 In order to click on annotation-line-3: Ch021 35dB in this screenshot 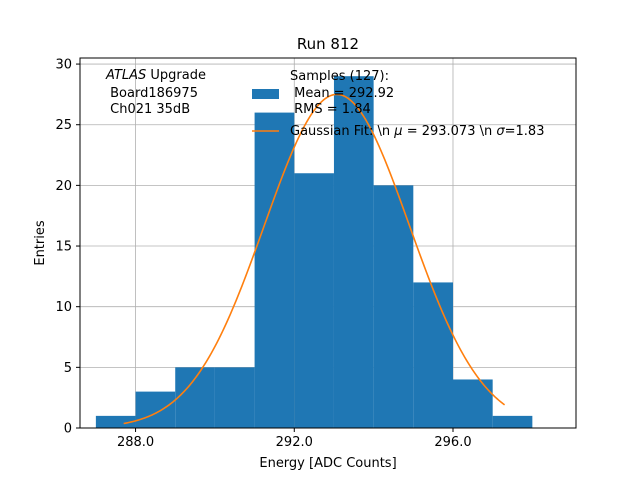, I will do `click(148, 109)`.